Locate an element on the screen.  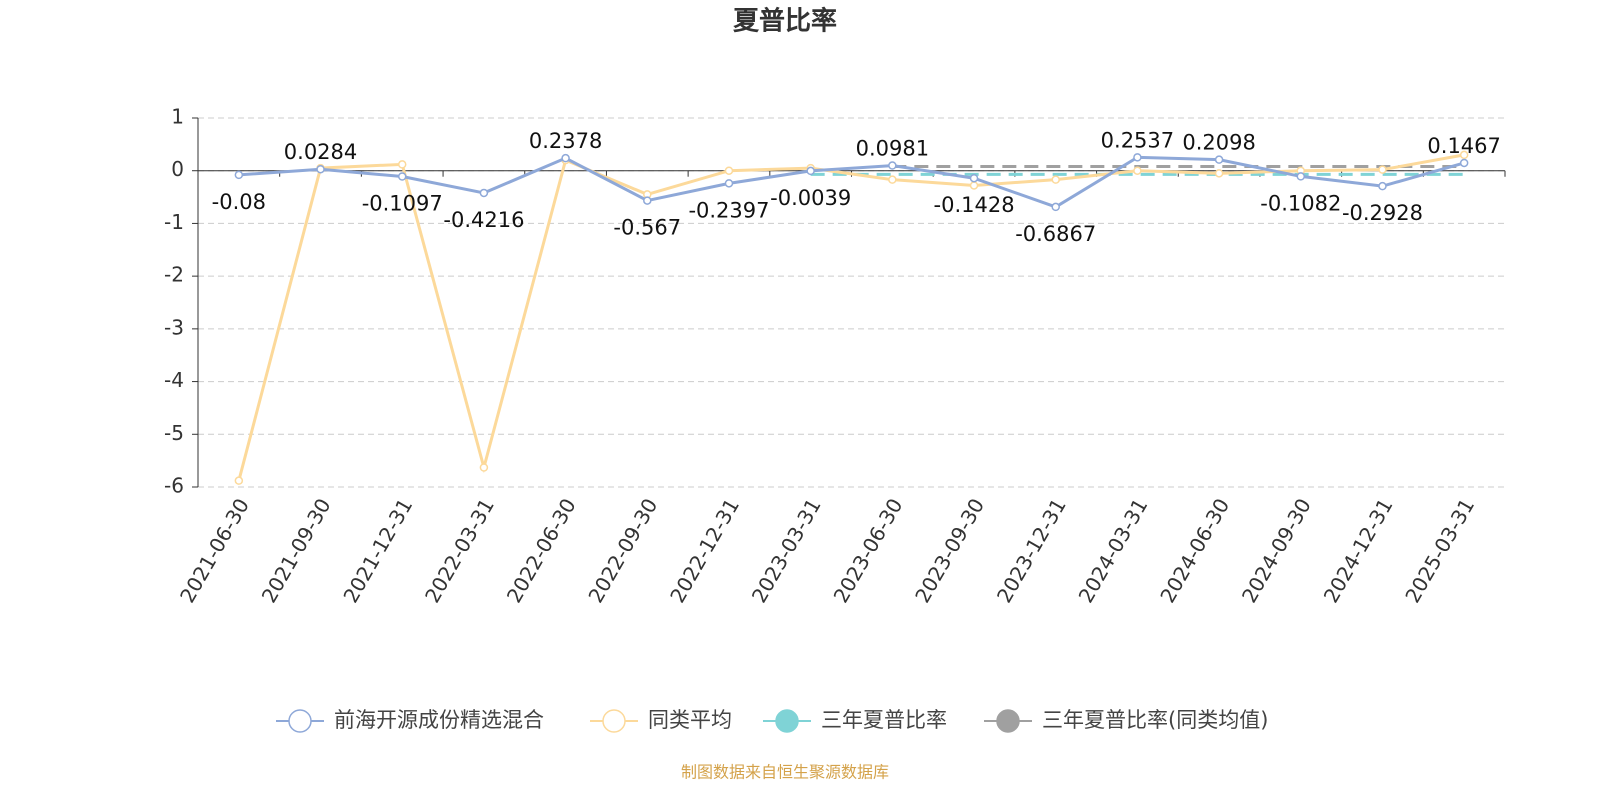
data-label: -0.6867 is located at coordinates (1055, 234).